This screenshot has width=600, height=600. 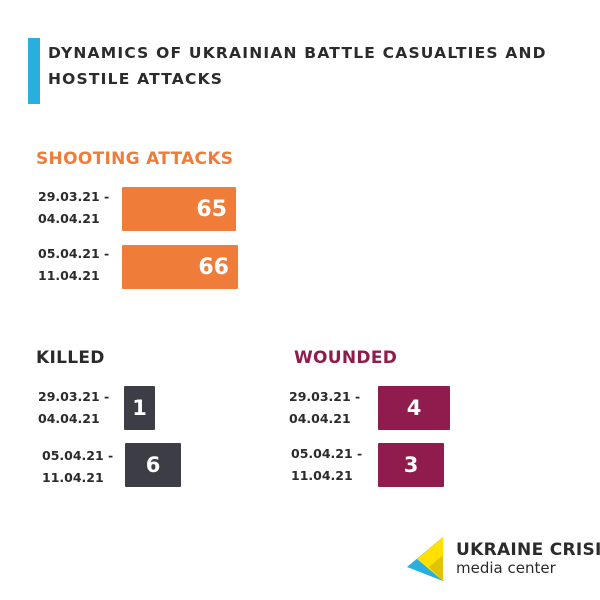 I want to click on shooting-attacks-title: SHOOTING ATTACKS, so click(x=135, y=159).